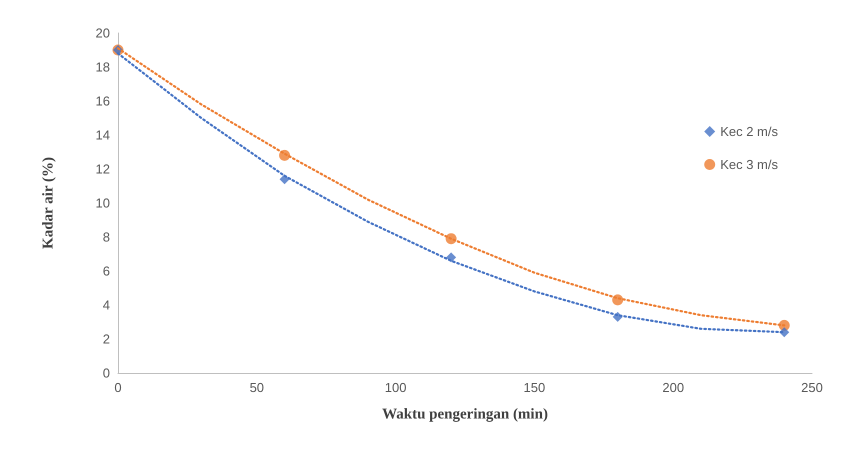 The width and height of the screenshot is (843, 456). What do you see at coordinates (103, 135) in the screenshot?
I see `y-tick-label: 14` at bounding box center [103, 135].